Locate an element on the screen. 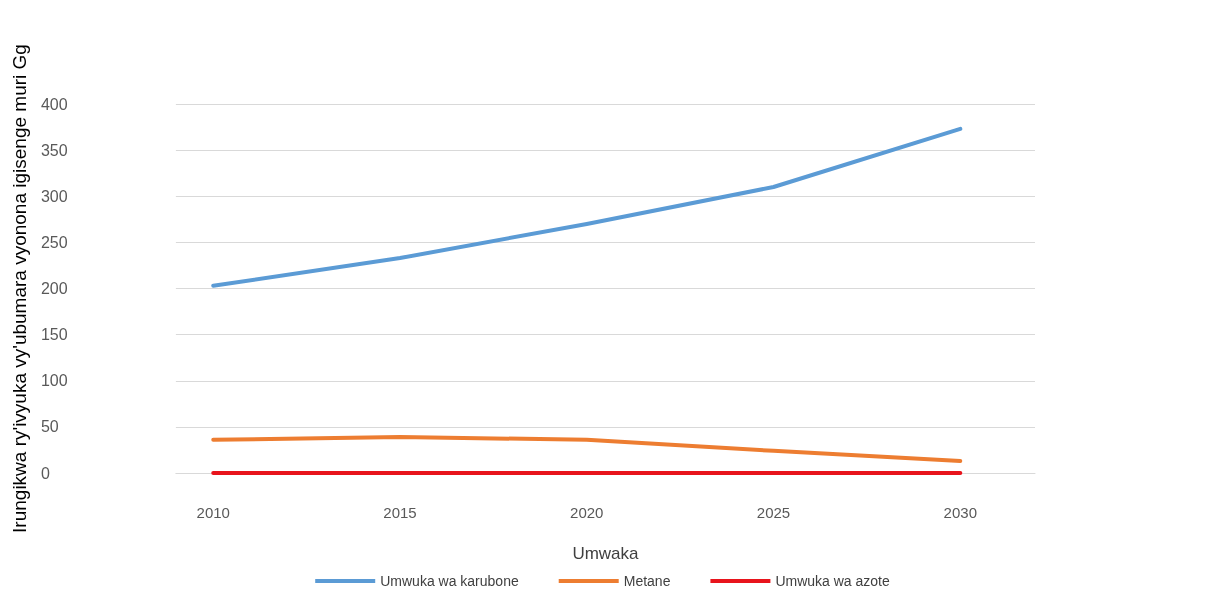 The image size is (1205, 611). x-tick-label: 2015 is located at coordinates (400, 512).